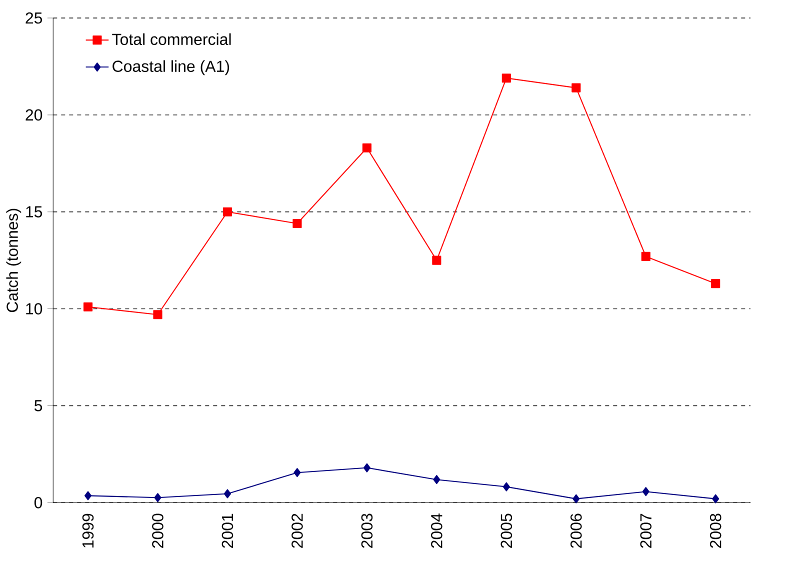 This screenshot has height=572, width=788. What do you see at coordinates (34, 18) in the screenshot?
I see `y-tick-label: 25` at bounding box center [34, 18].